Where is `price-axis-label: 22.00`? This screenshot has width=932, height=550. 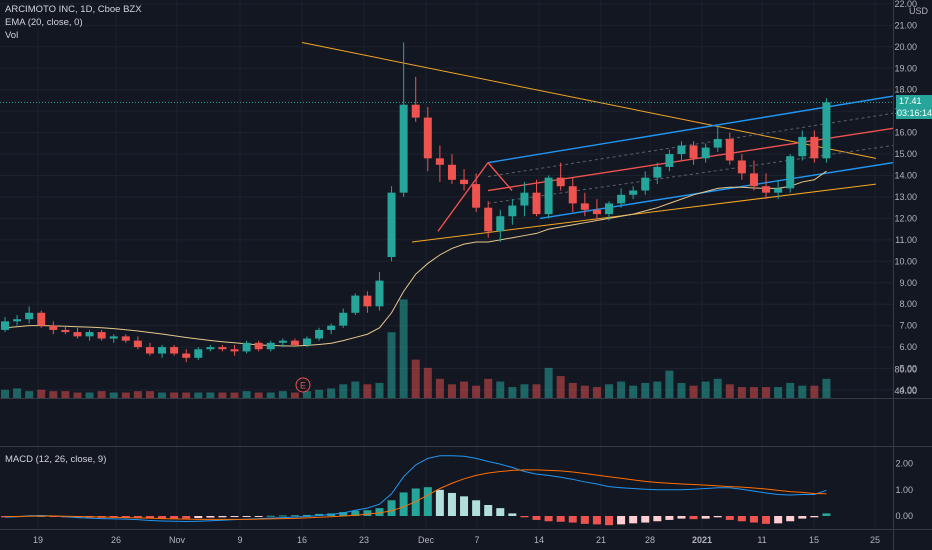
price-axis-label: 22.00 is located at coordinates (905, 4).